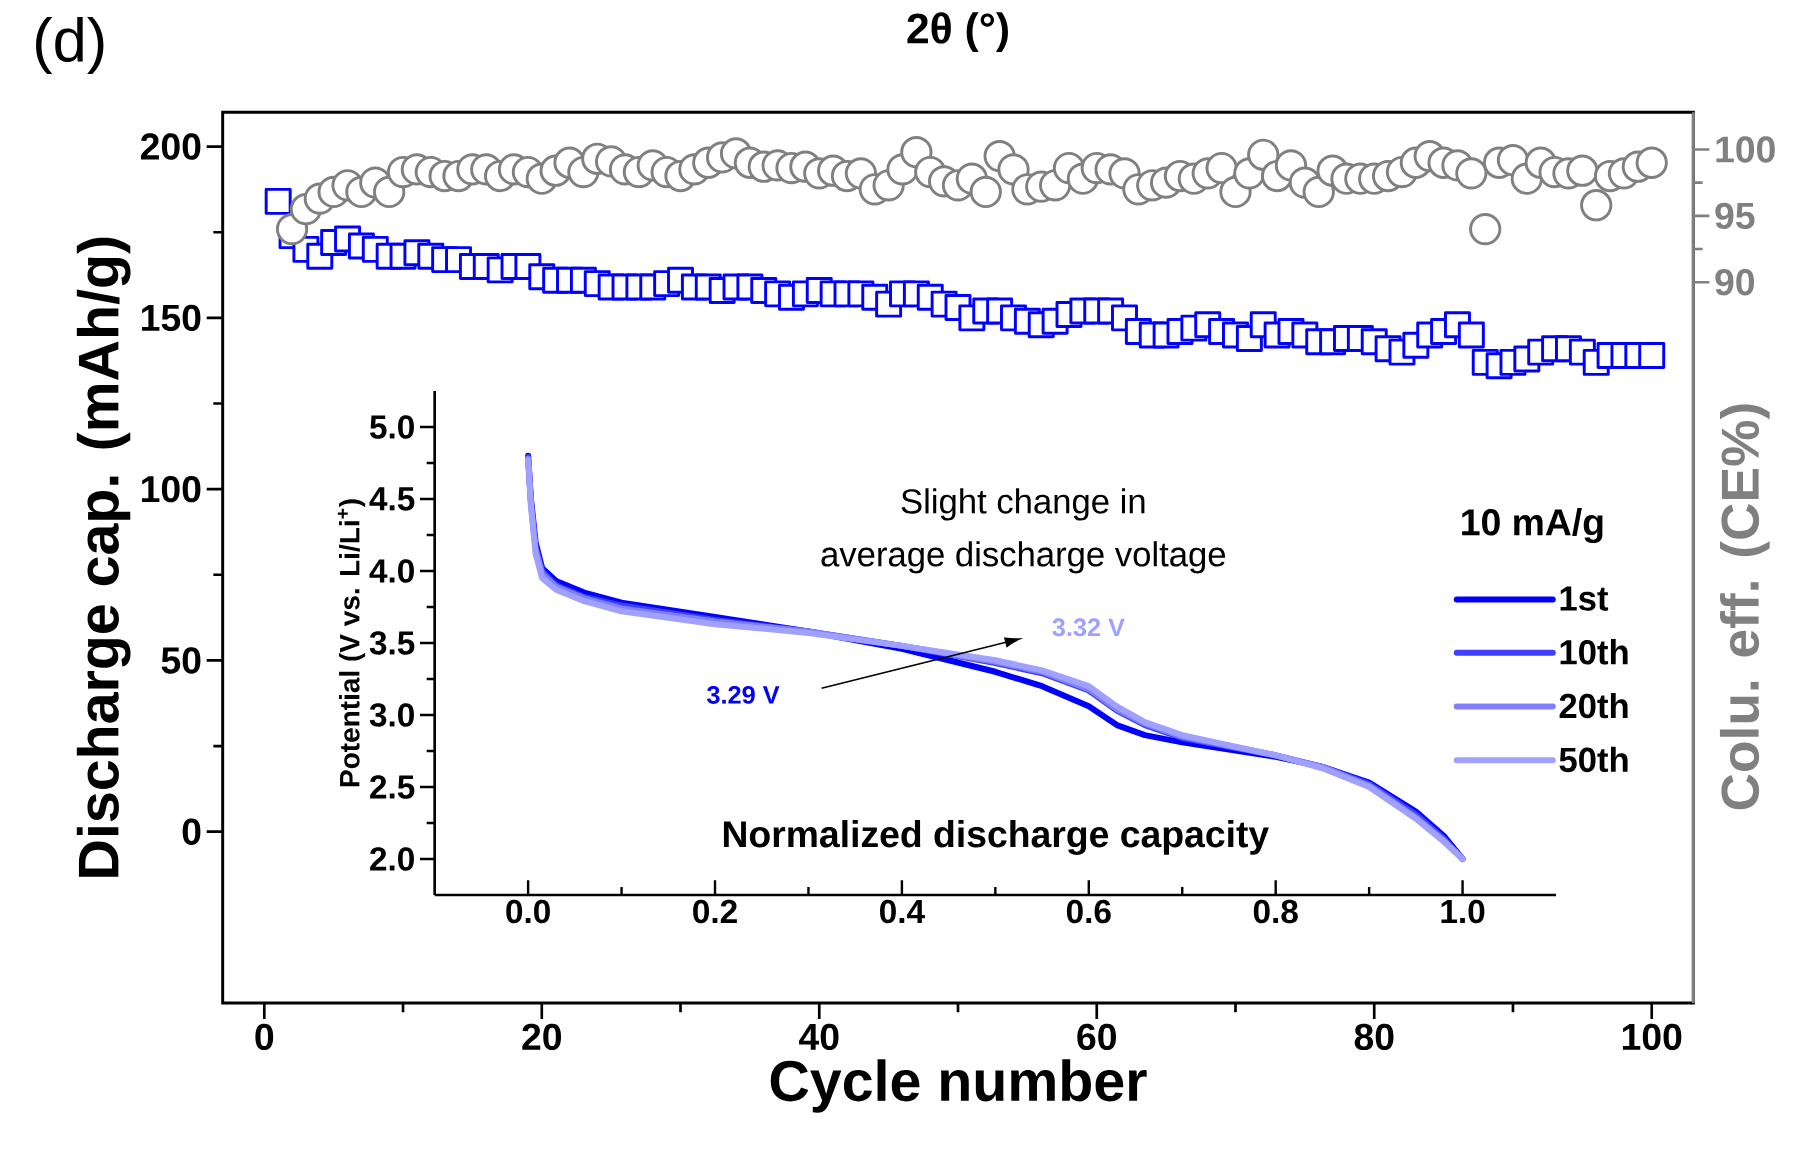 This screenshot has width=1794, height=1155. I want to click on y-tick-label: 4.5, so click(392, 499).